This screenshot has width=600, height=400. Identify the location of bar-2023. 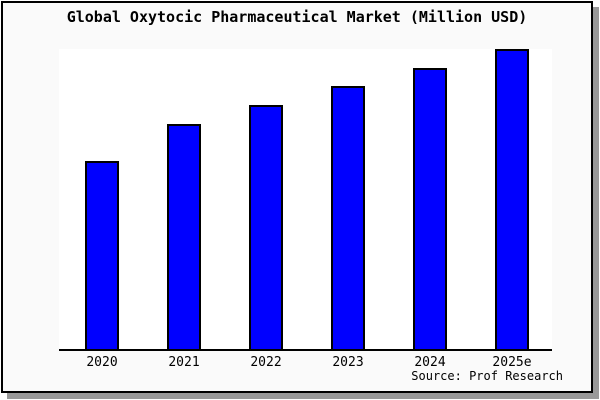
(348, 217).